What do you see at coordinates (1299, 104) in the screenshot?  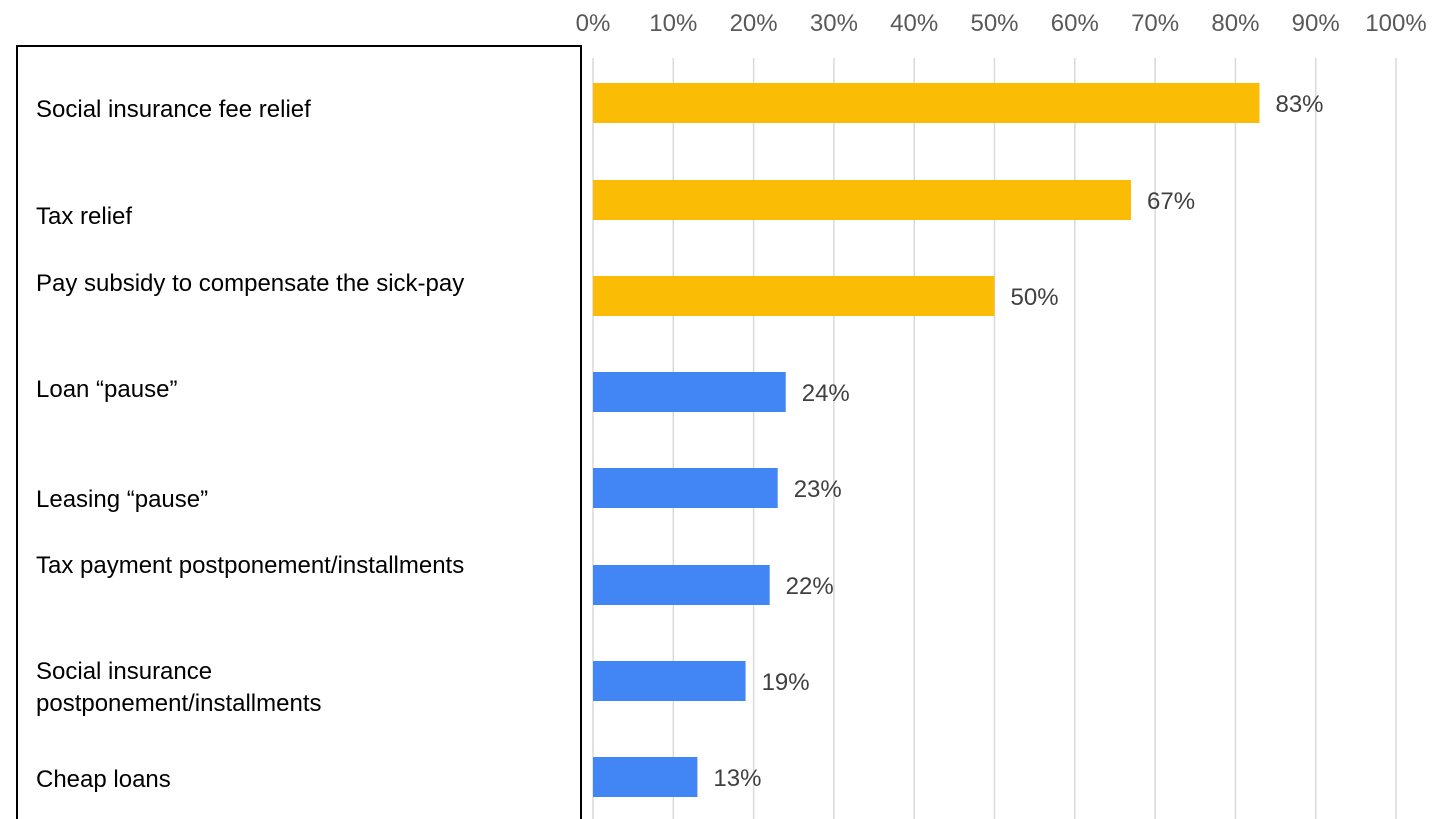 I see `data-label: 83%` at bounding box center [1299, 104].